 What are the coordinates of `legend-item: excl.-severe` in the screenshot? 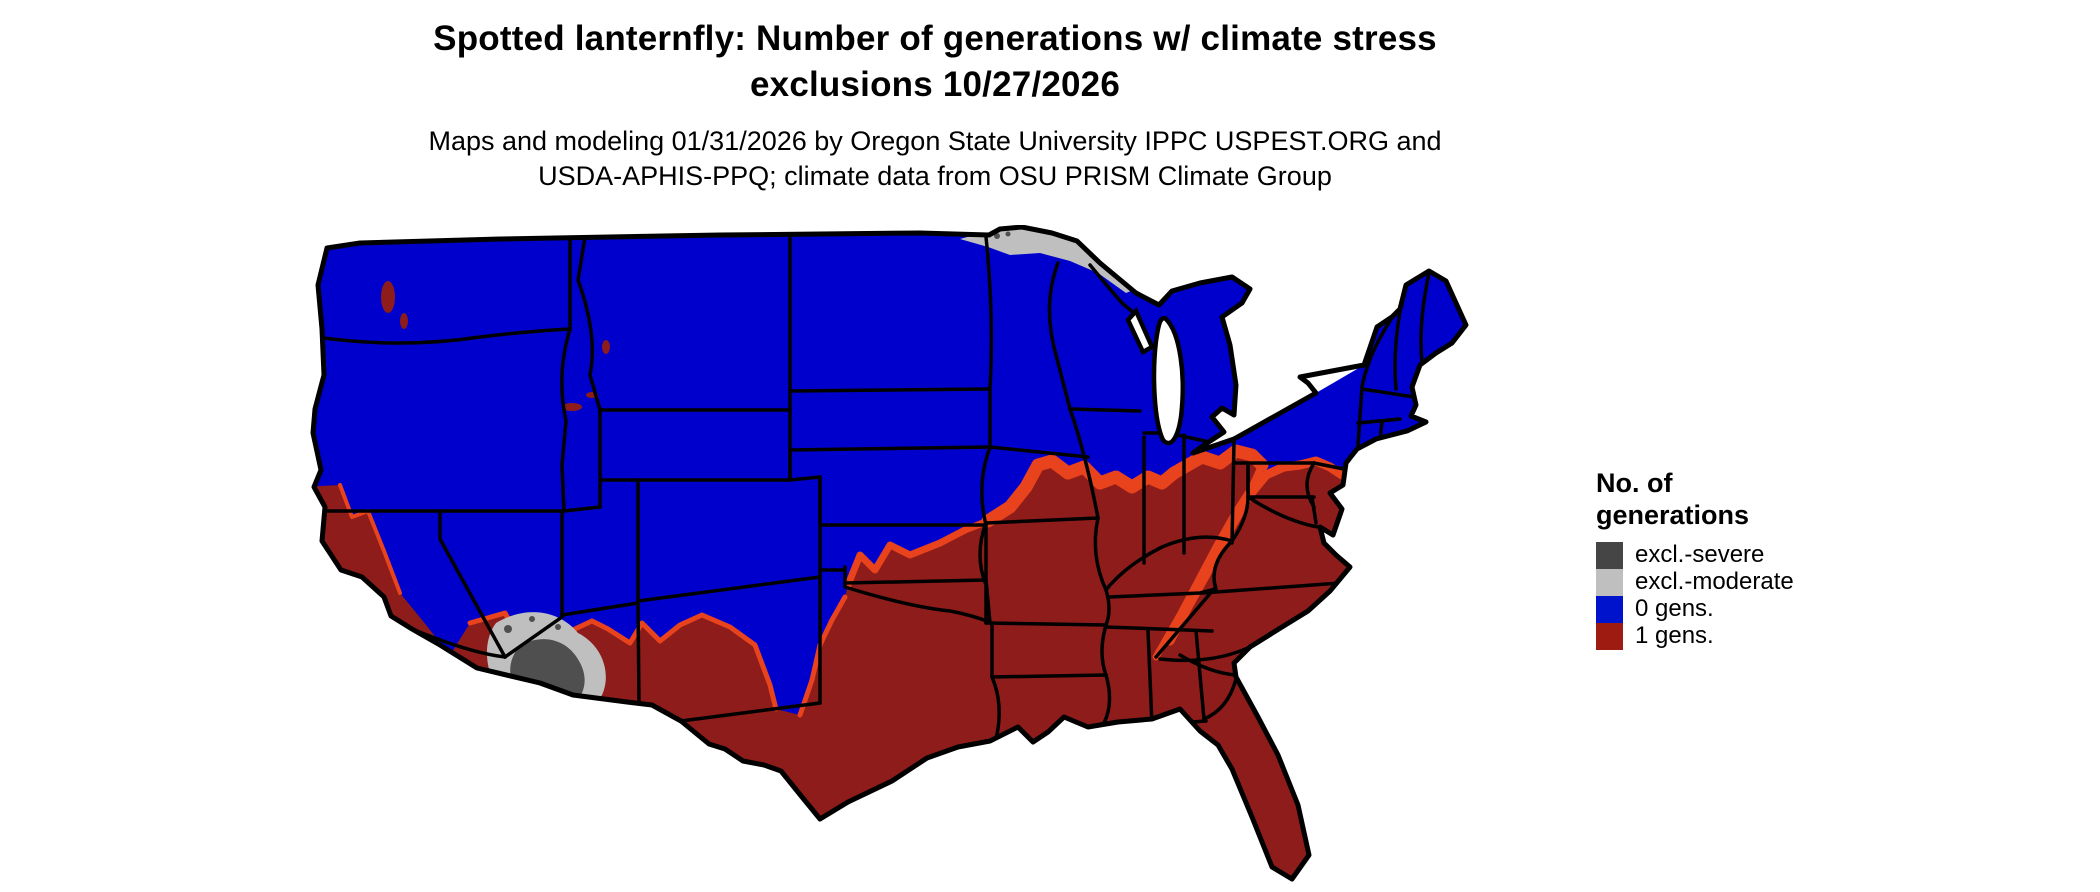 It's located at (1761, 555).